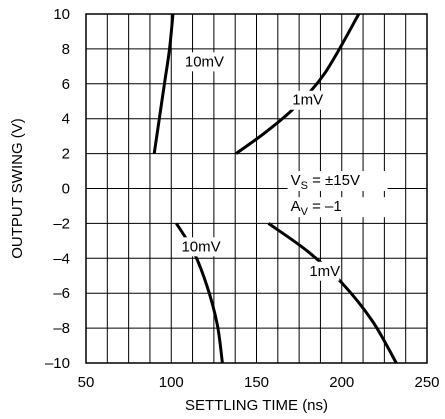 This screenshot has height=419, width=445. What do you see at coordinates (61, 223) in the screenshot?
I see `y-tick-label: –2` at bounding box center [61, 223].